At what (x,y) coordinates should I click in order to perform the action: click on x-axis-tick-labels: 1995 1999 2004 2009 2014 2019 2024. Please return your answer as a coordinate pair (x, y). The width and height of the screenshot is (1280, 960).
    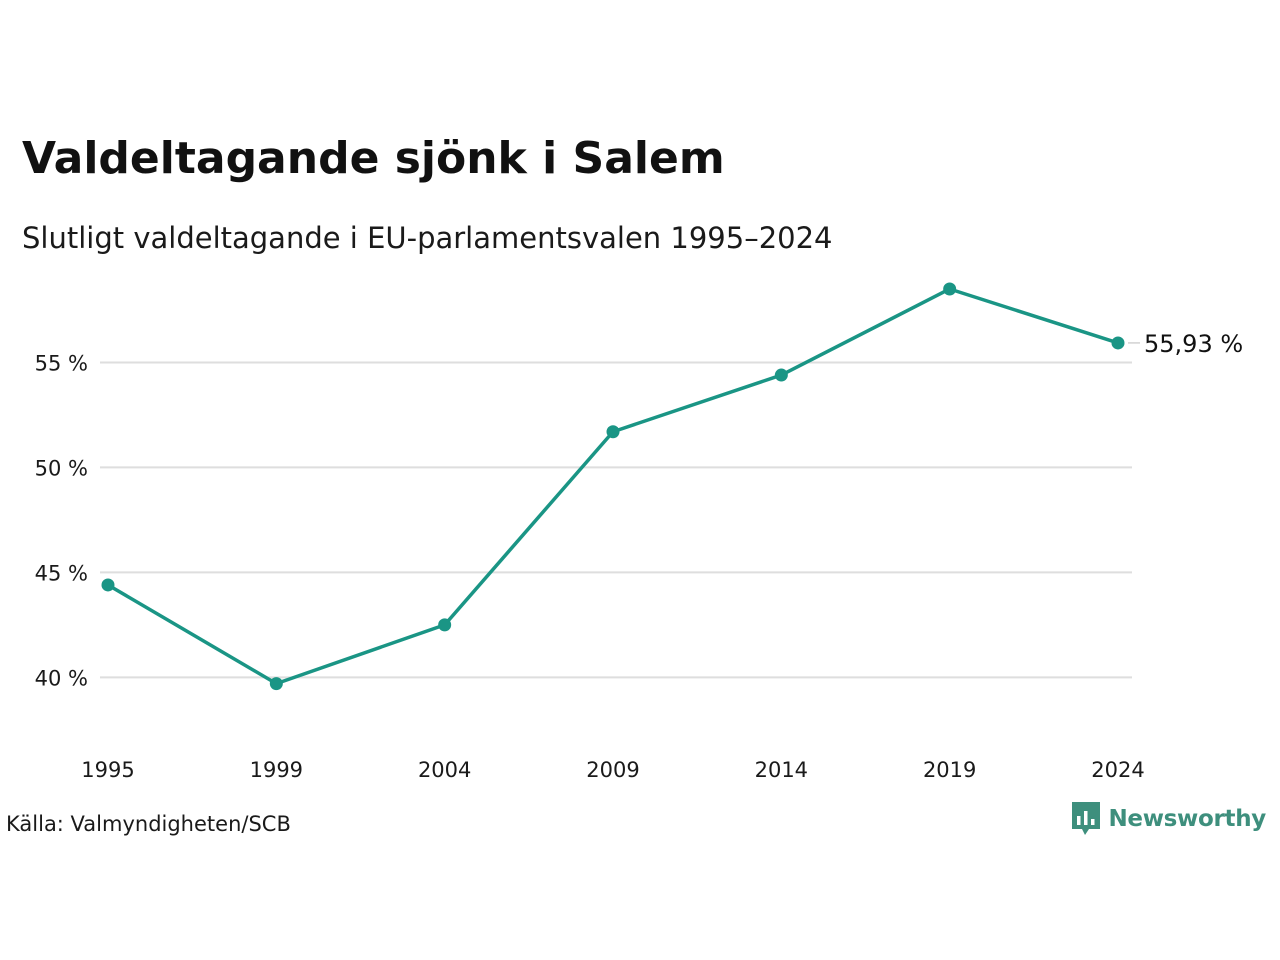
    Looking at the image, I should click on (612, 770).